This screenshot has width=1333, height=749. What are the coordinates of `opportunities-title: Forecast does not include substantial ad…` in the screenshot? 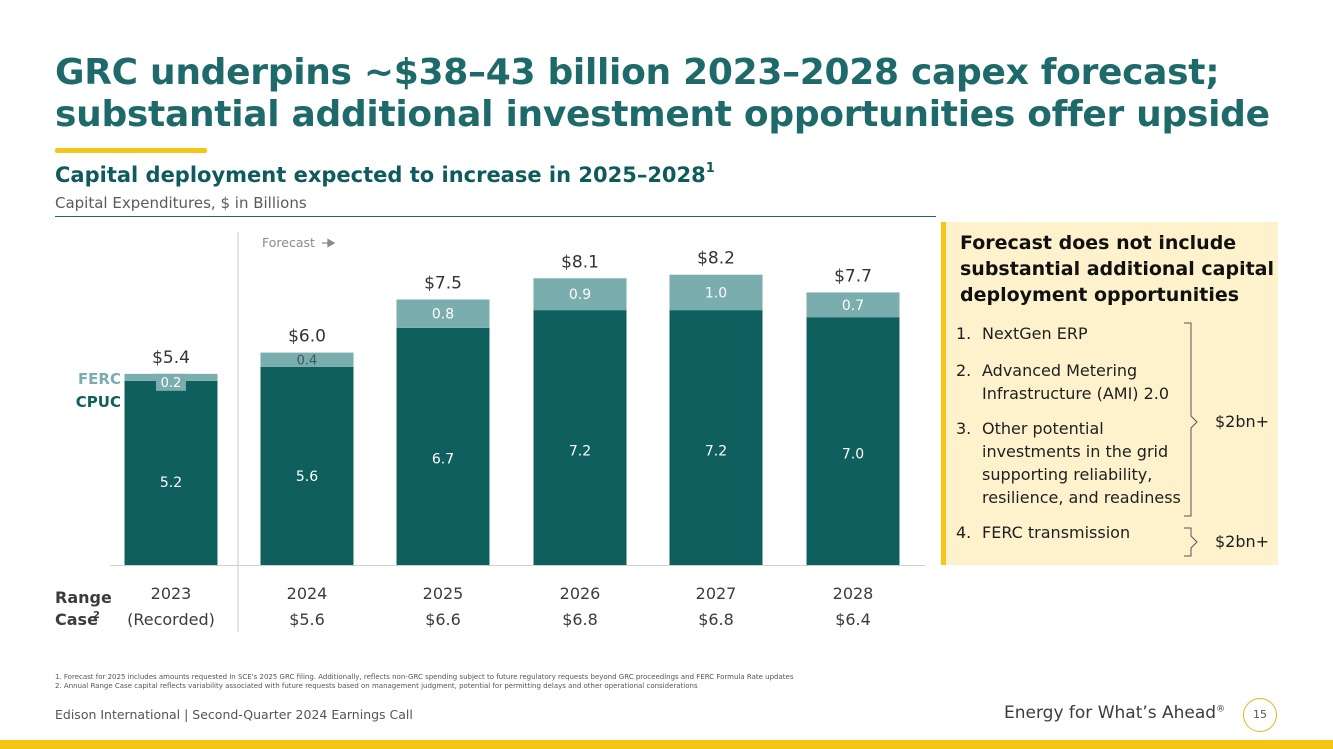 It's located at (1117, 269).